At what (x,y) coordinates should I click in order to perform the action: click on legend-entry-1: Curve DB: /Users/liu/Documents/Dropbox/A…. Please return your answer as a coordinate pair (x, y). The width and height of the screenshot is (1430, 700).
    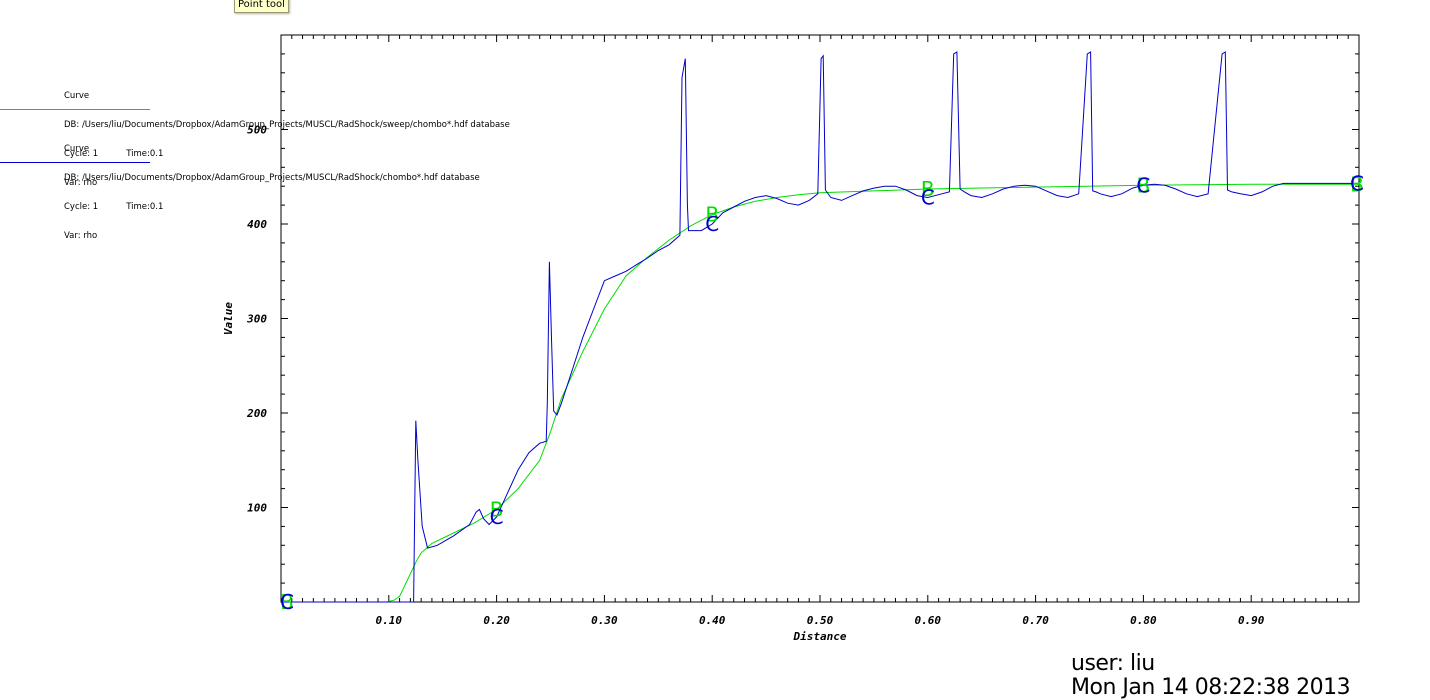
    Looking at the image, I should click on (287, 135).